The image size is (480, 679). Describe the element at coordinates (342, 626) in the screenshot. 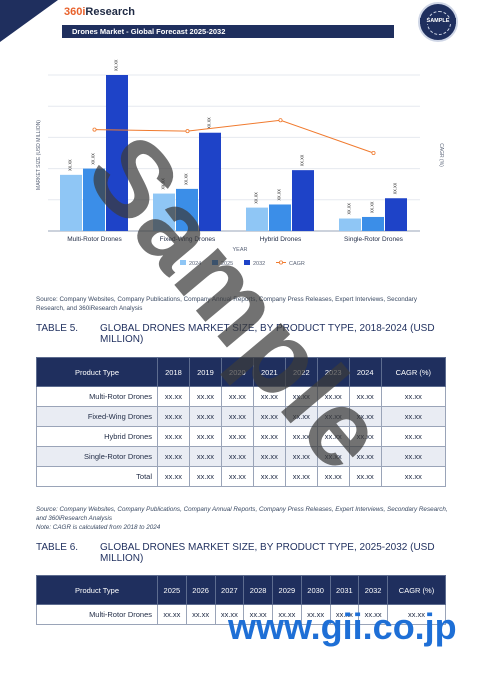

I see `gii-watermark: www.gii.co.jp` at that location.